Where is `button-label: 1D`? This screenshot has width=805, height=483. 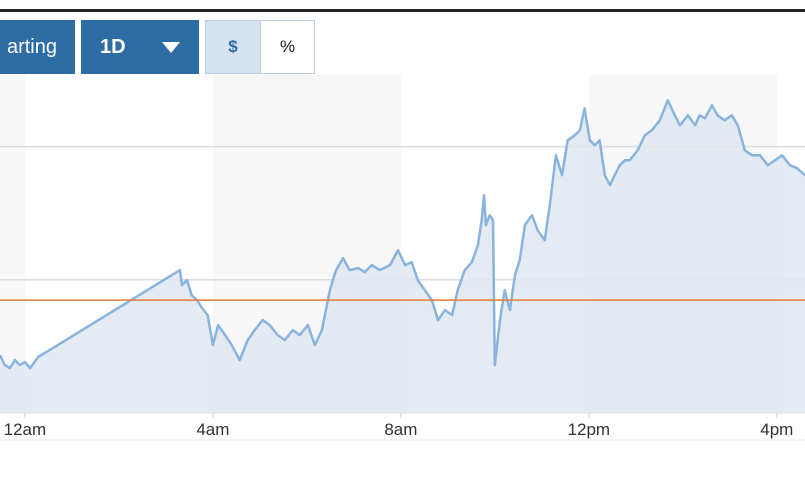 button-label: 1D is located at coordinates (113, 46).